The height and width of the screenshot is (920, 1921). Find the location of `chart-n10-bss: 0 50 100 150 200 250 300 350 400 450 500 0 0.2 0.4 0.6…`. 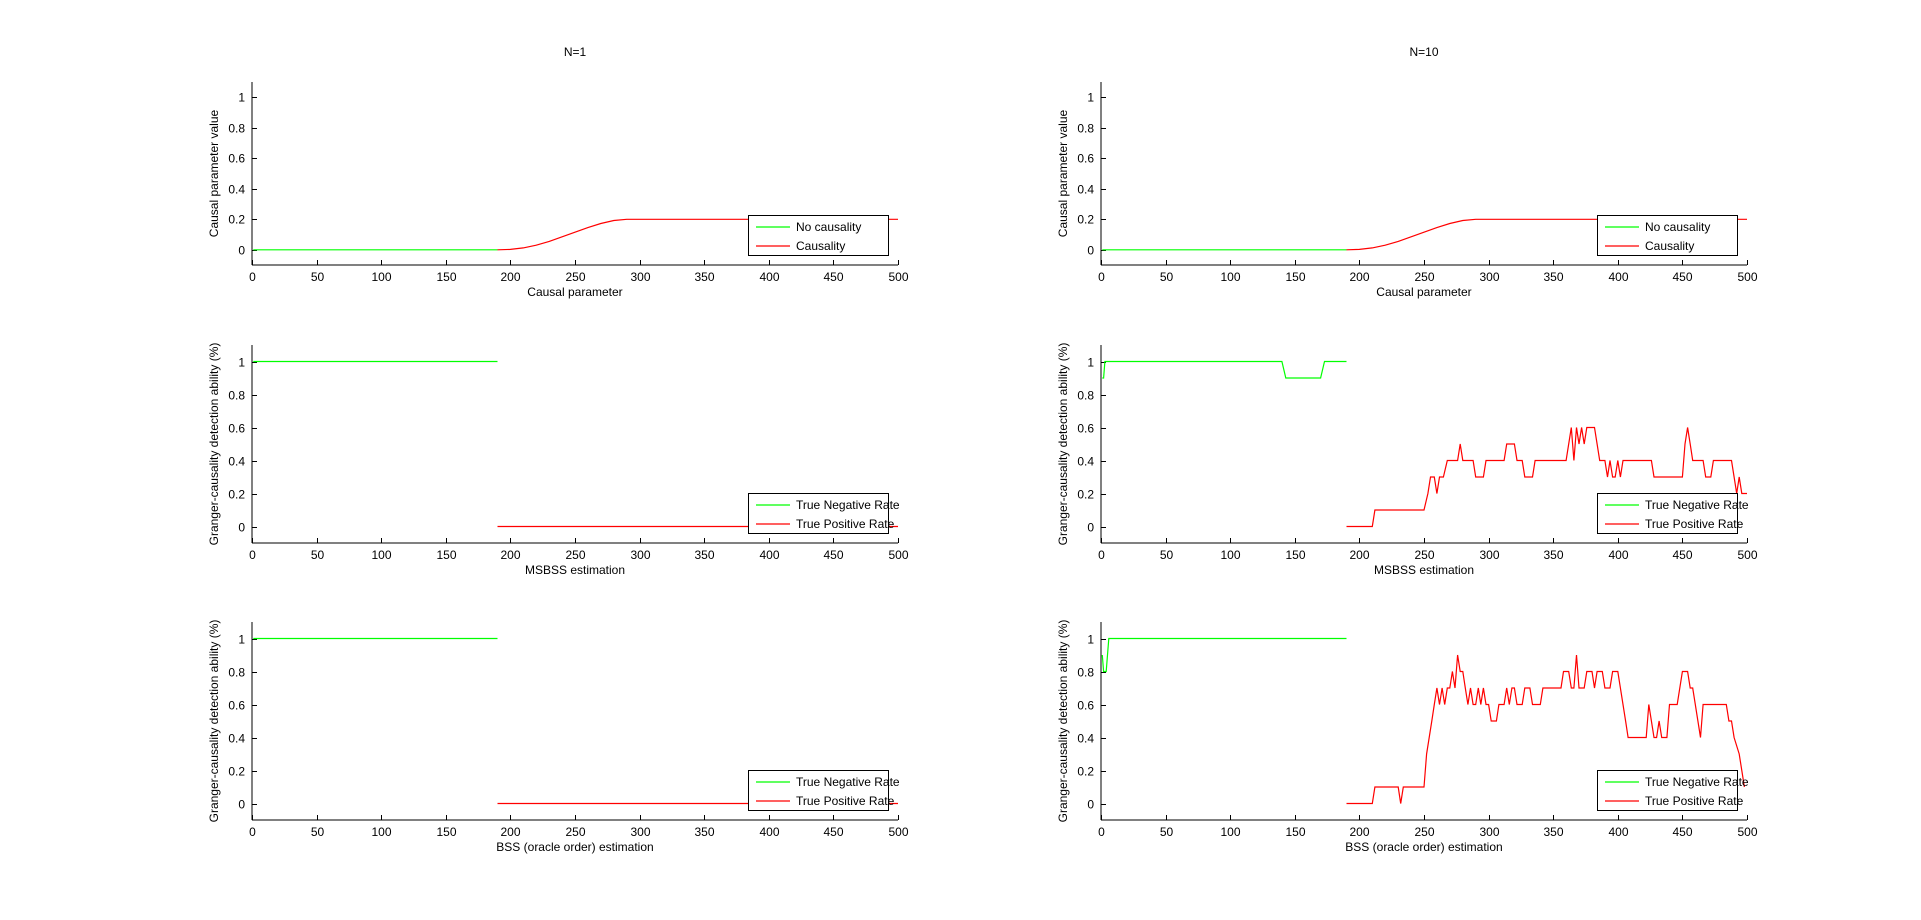

chart-n10-bss: 0 50 100 150 200 250 300 350 400 450 500 0 0.2 0.4 0.6… is located at coordinates (1407, 737).